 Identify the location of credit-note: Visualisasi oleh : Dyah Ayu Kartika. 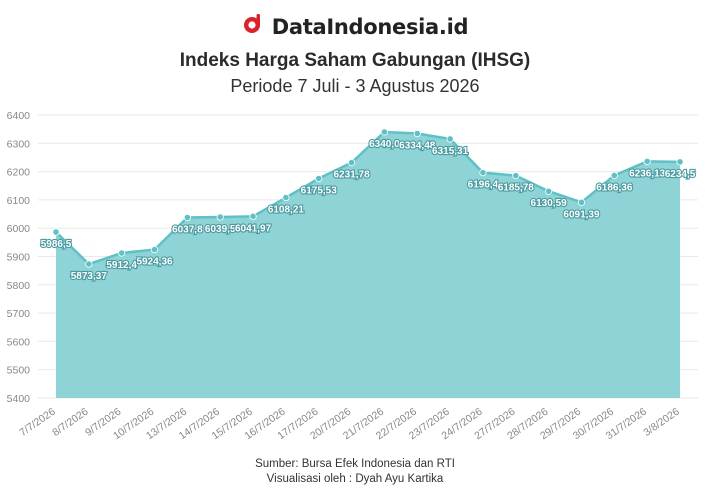
(355, 479).